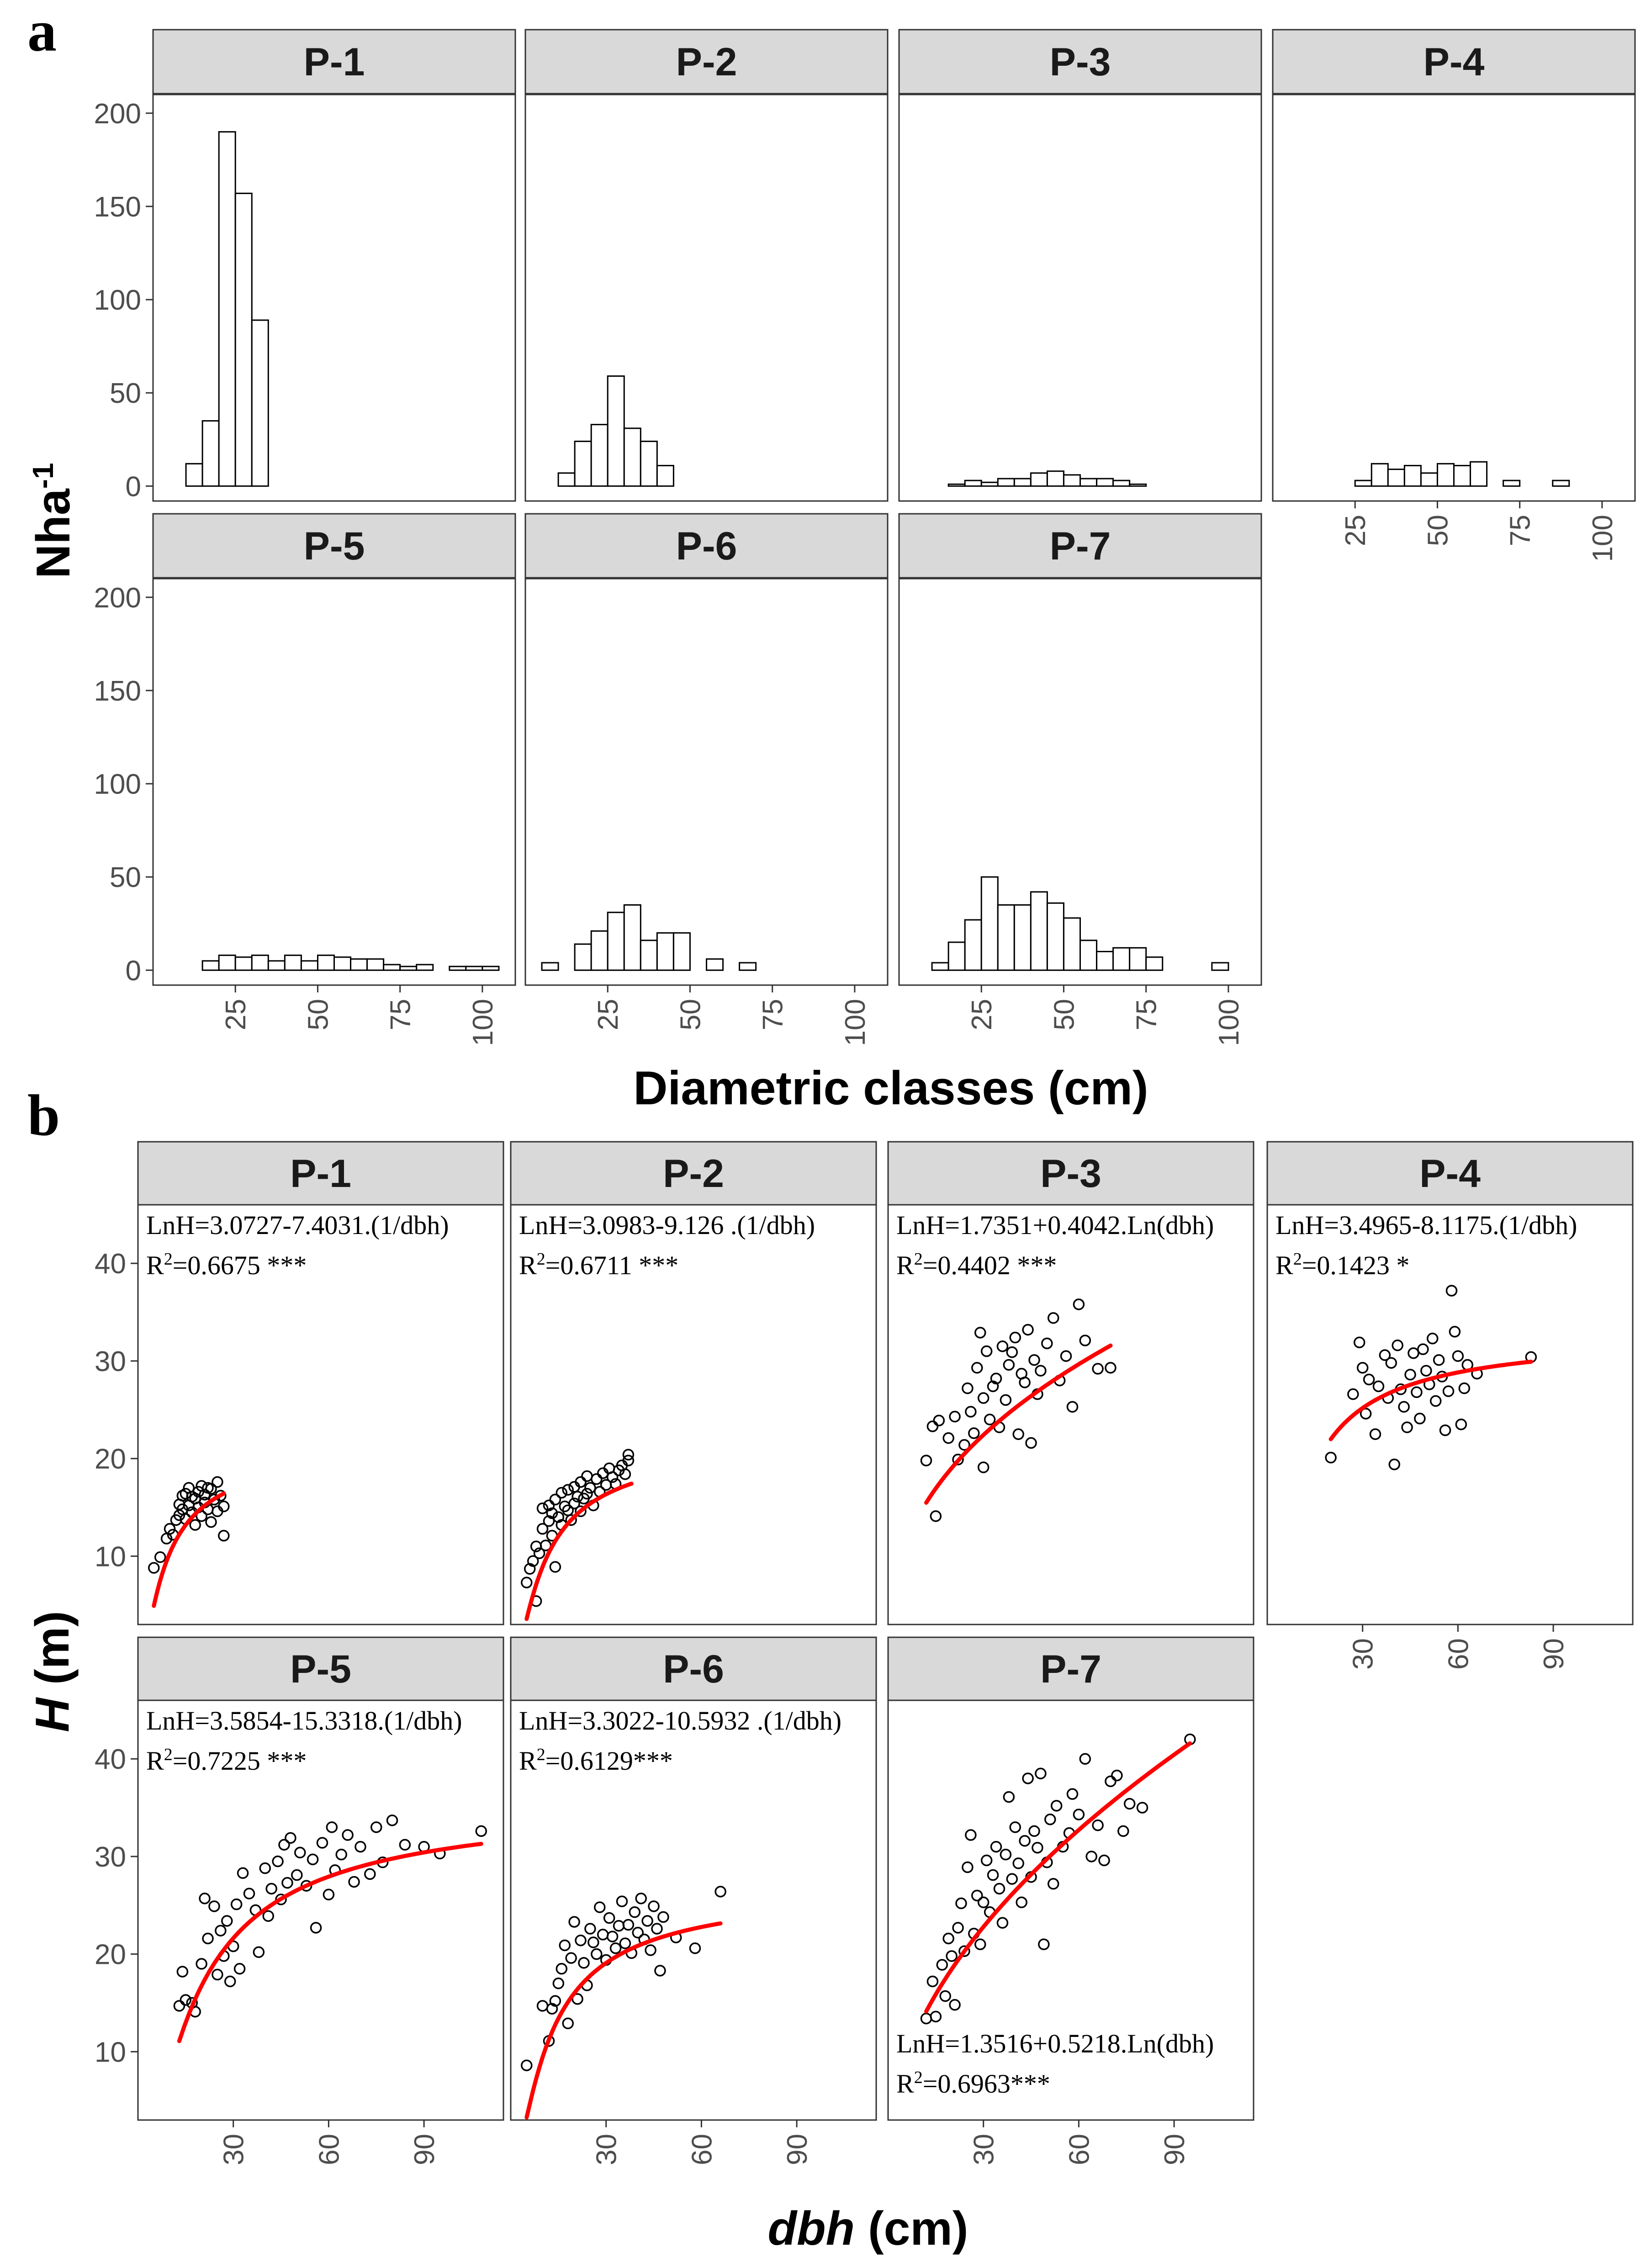  What do you see at coordinates (867, 2228) in the screenshot?
I see `x-axis-title: dbh (cm)` at bounding box center [867, 2228].